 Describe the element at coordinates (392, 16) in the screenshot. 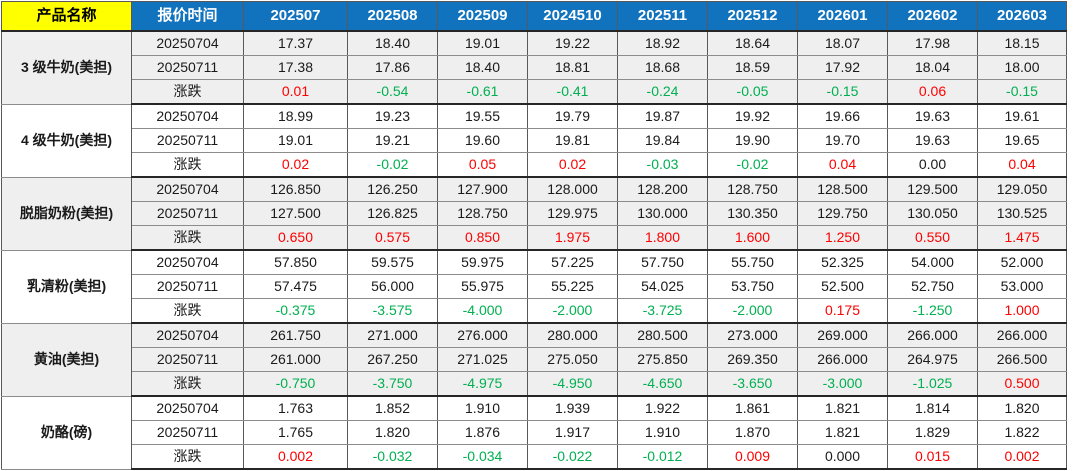

I see `column-header-period: 202508` at that location.